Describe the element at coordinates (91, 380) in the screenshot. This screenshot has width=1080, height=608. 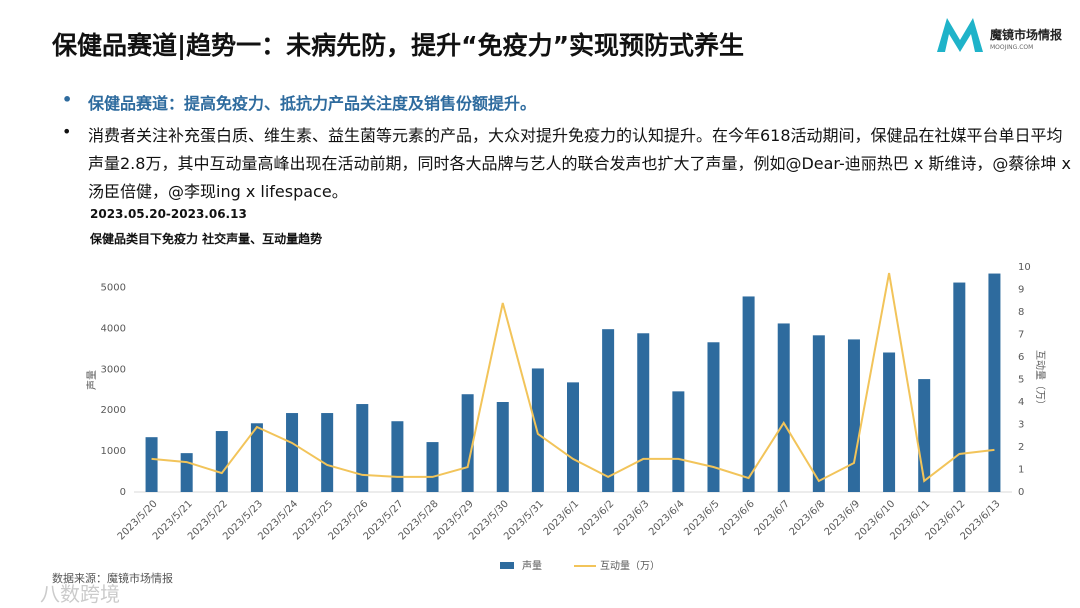
I see `y-axis-label: 声量` at that location.